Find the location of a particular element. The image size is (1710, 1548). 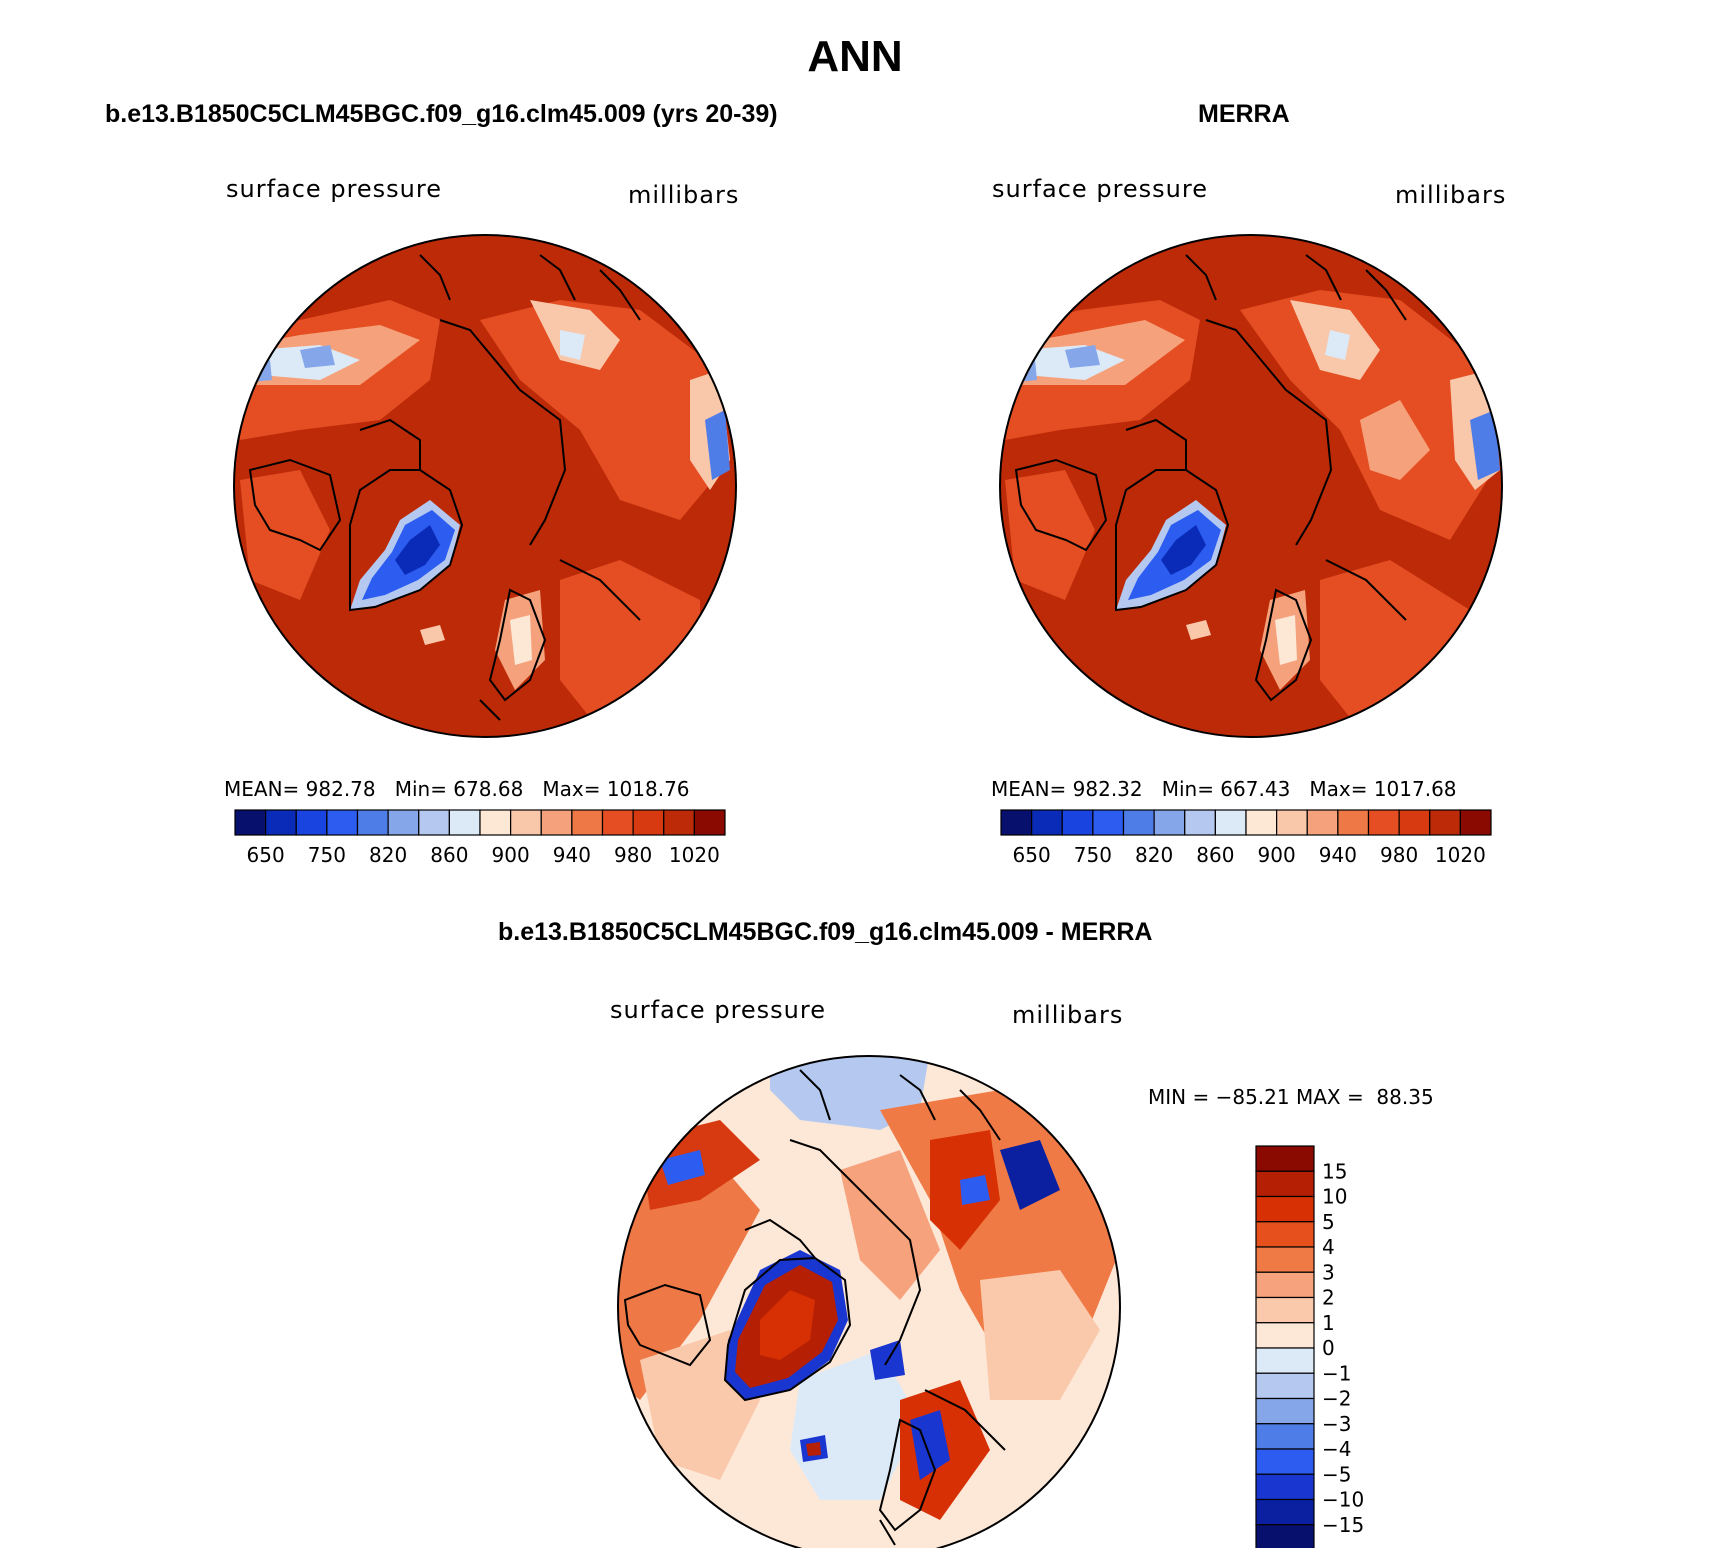

polar-map-merra is located at coordinates (1251, 486).